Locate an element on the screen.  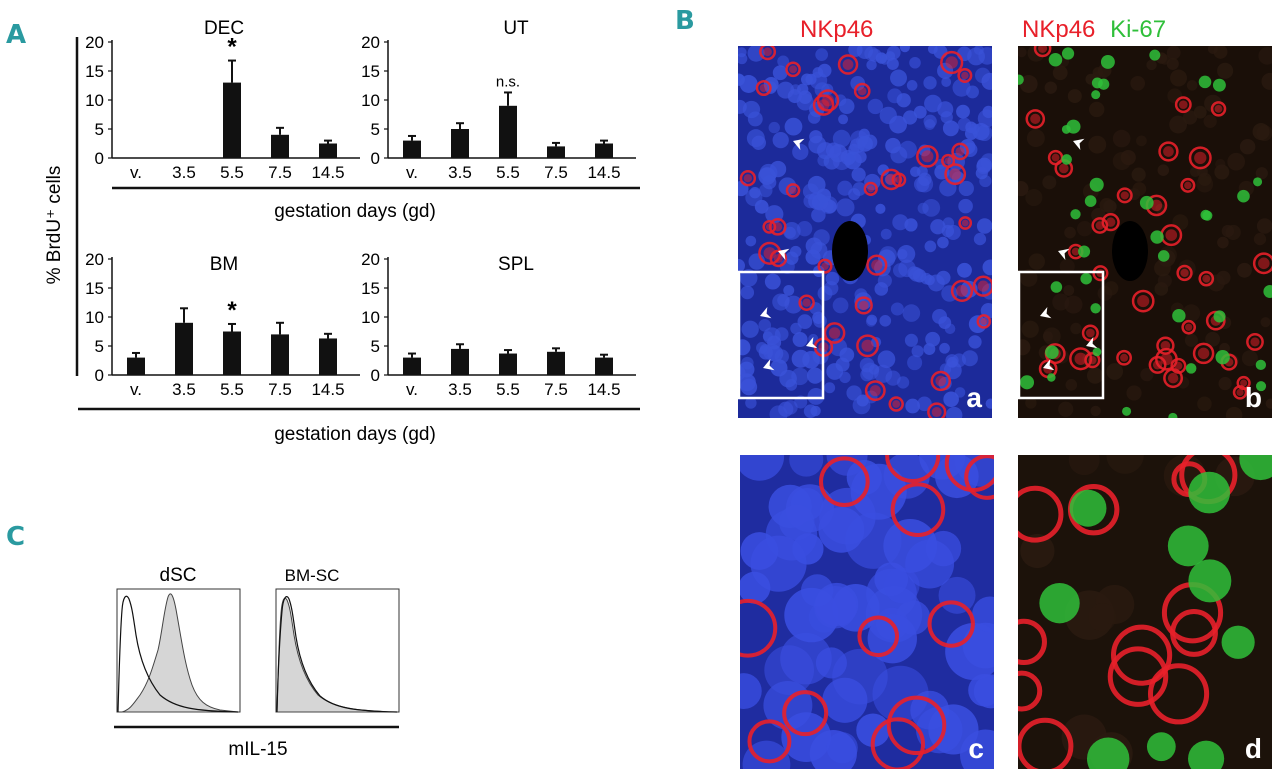
histogram-dsc is located at coordinates (178, 650).